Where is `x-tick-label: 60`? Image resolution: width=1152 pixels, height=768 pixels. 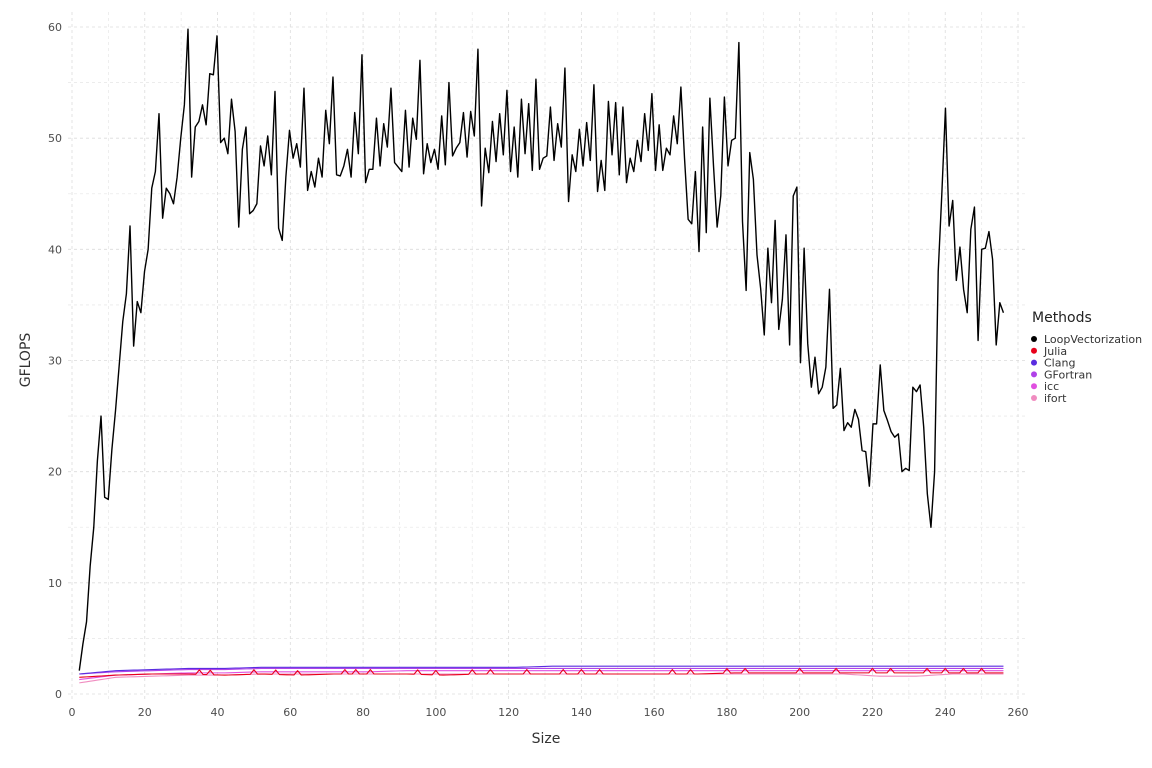
x-tick-label: 60 is located at coordinates (290, 712).